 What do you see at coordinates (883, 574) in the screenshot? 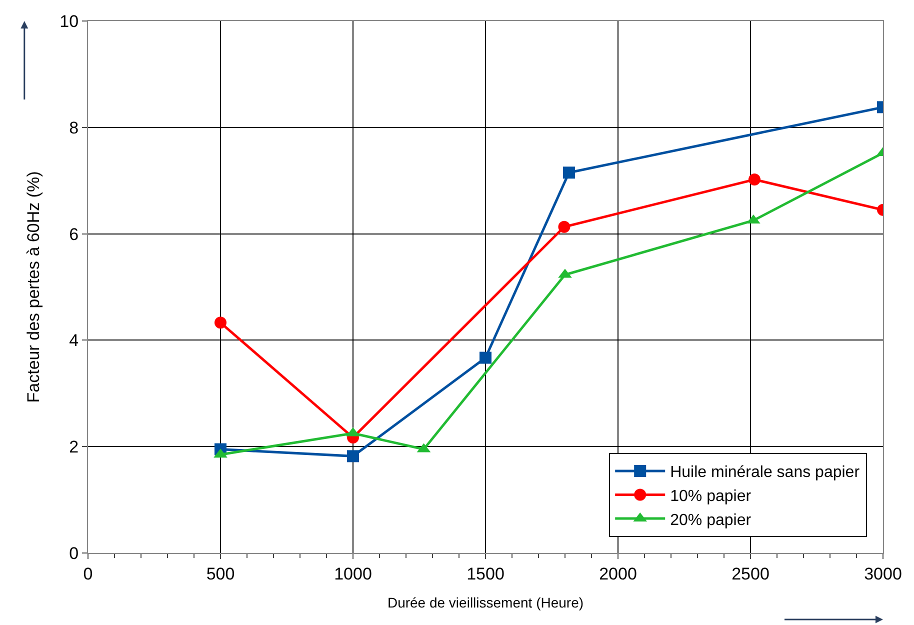
I see `x-tick-label: 3000` at bounding box center [883, 574].